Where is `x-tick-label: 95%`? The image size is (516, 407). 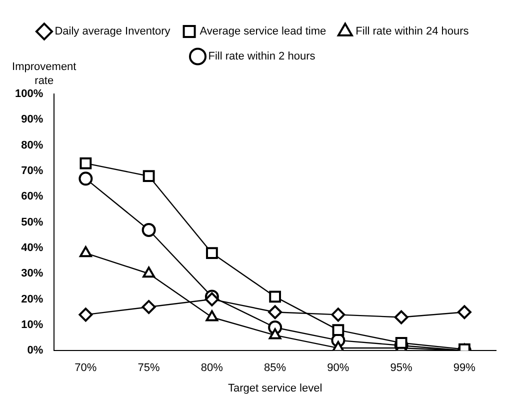 x-tick-label: 95% is located at coordinates (401, 368).